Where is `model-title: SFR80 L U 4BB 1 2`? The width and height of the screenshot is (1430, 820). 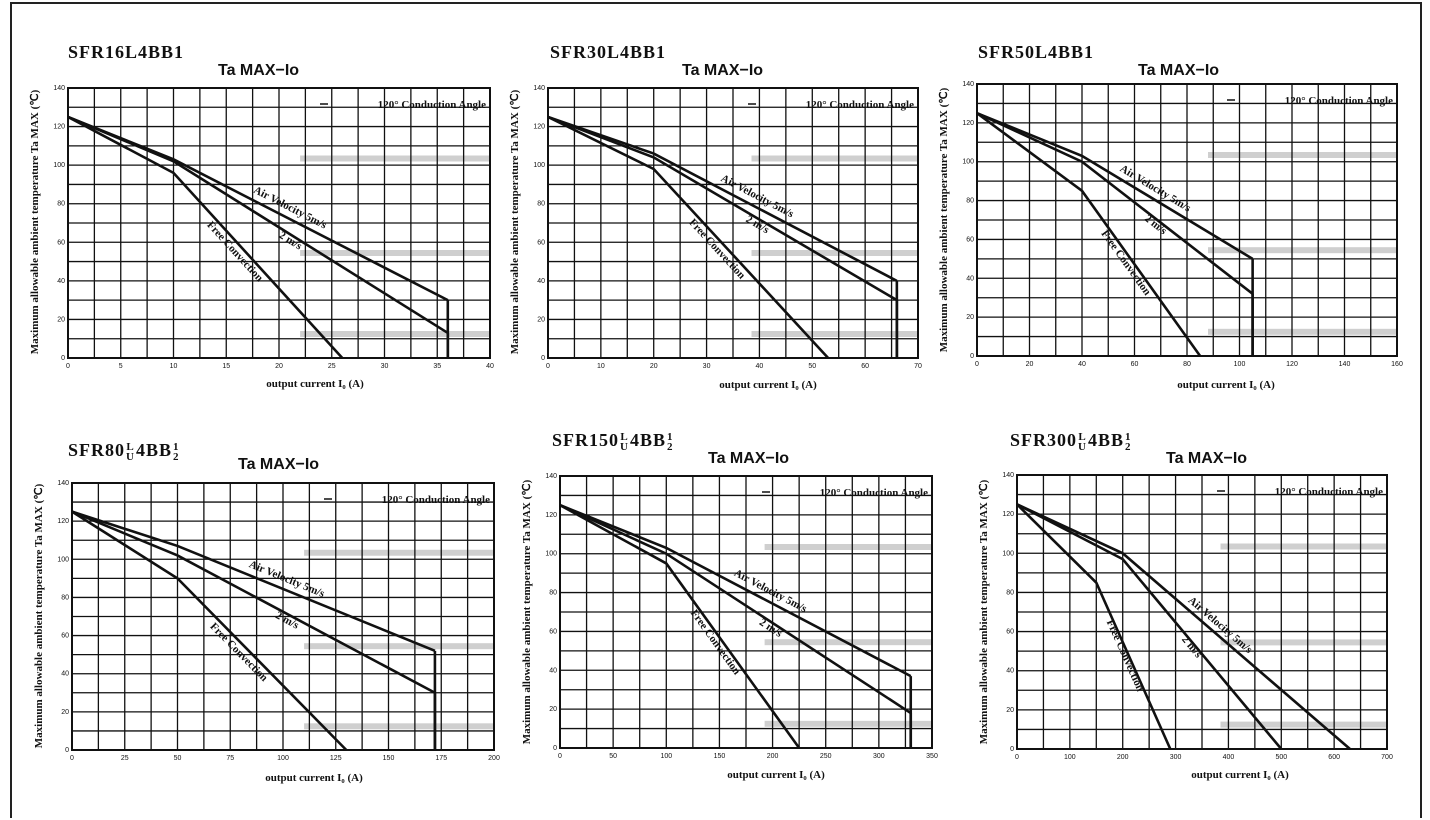 model-title: SFR80 L U 4BB 1 2 is located at coordinates (124, 451).